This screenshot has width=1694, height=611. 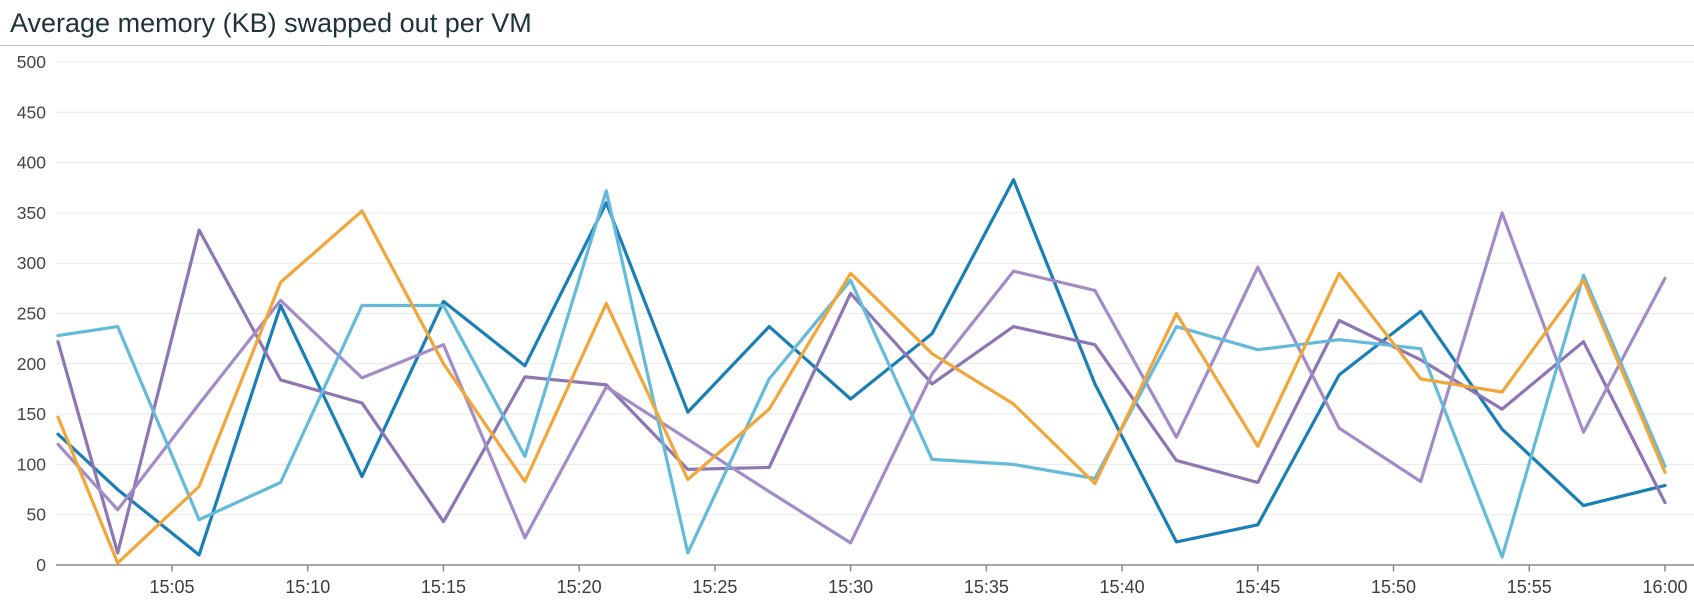 I want to click on y-tick-label: 200, so click(x=31, y=364).